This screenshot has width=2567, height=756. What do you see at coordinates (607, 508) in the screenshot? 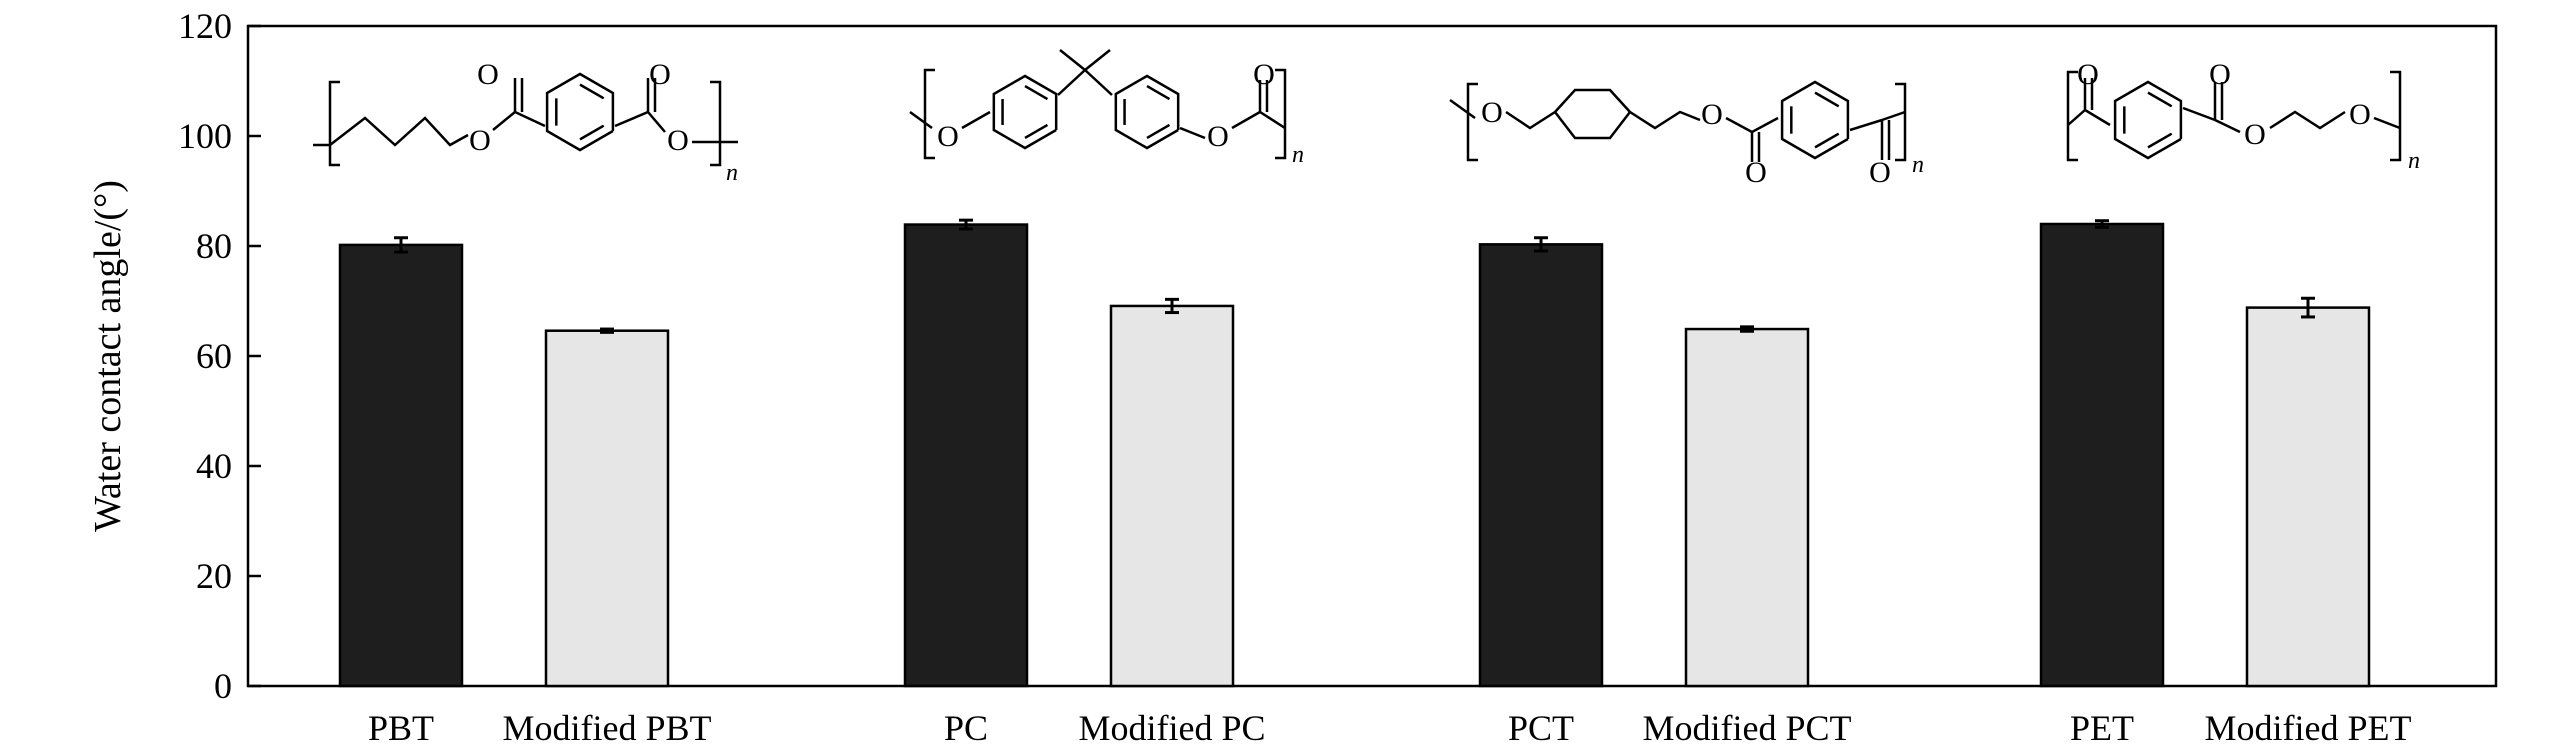
I see `bar-modified-pbt` at bounding box center [607, 508].